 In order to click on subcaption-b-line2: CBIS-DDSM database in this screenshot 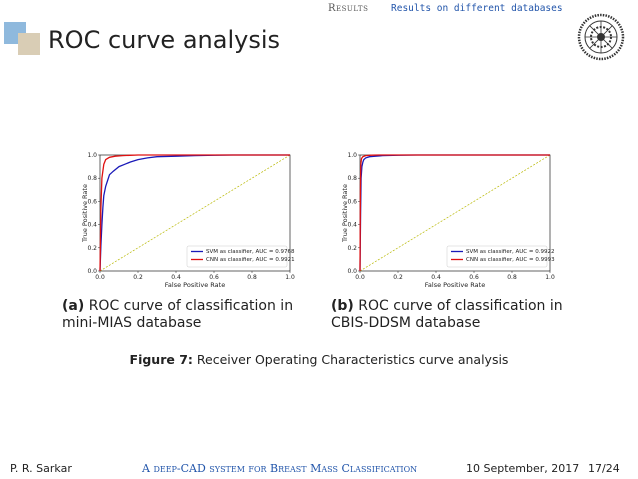, I will do `click(406, 323)`.